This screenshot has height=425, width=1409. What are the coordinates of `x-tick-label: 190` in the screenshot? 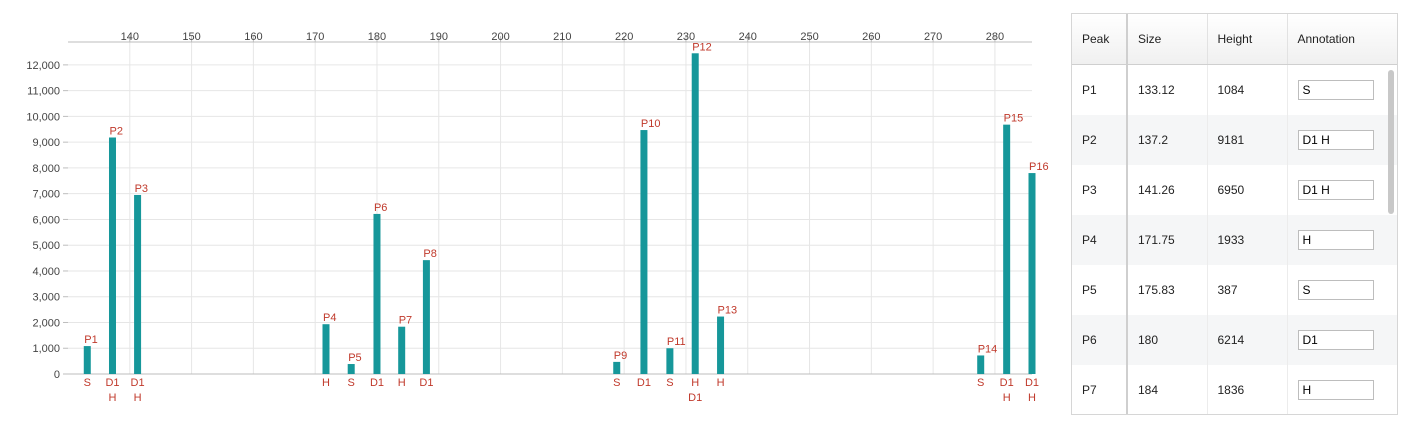 It's located at (439, 37).